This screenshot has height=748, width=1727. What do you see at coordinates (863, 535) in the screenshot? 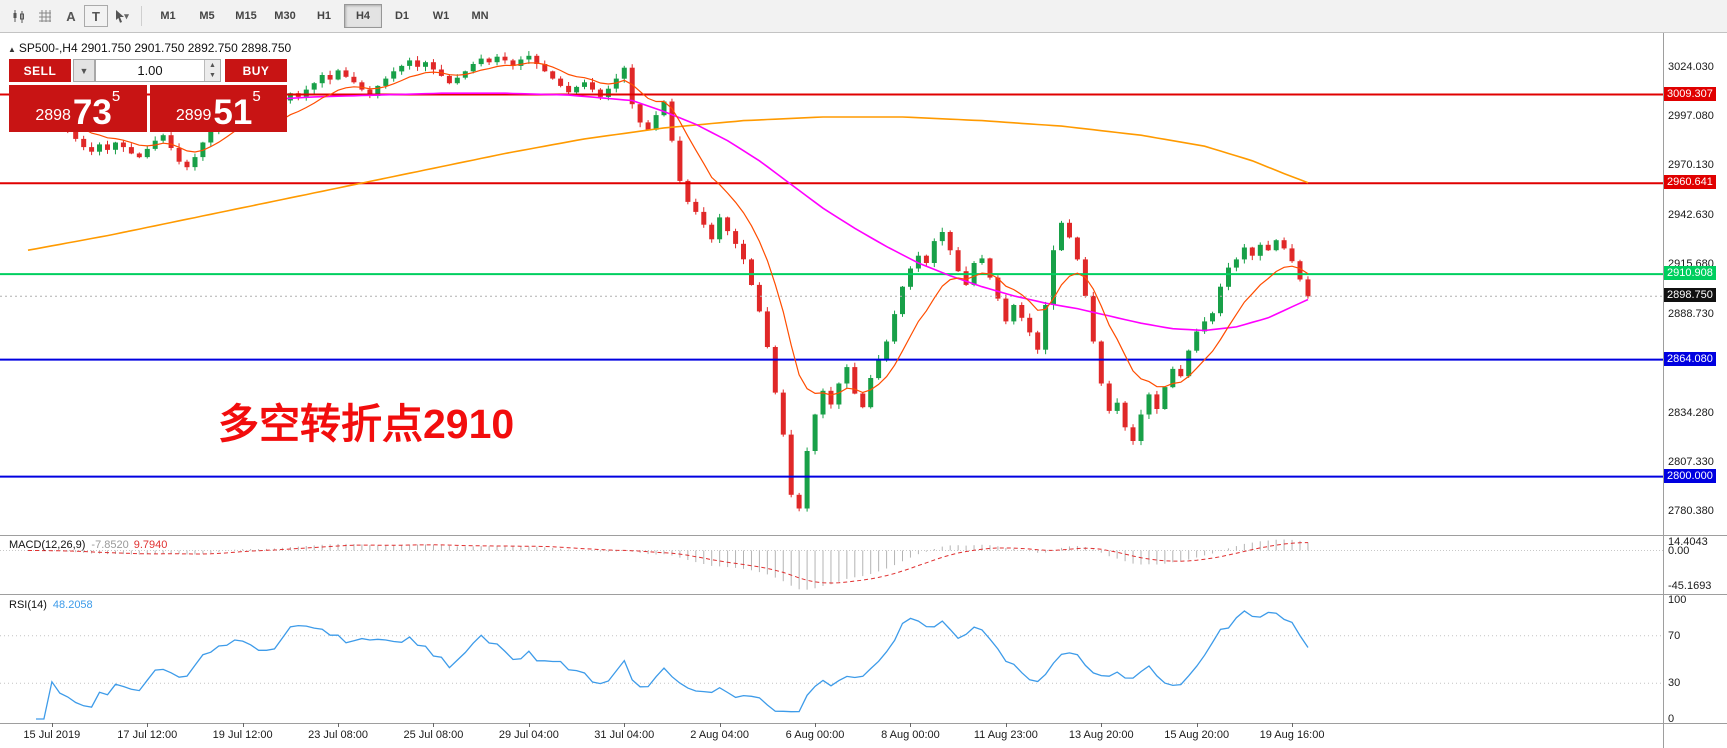
I see `macd-panel-separator` at bounding box center [863, 535].